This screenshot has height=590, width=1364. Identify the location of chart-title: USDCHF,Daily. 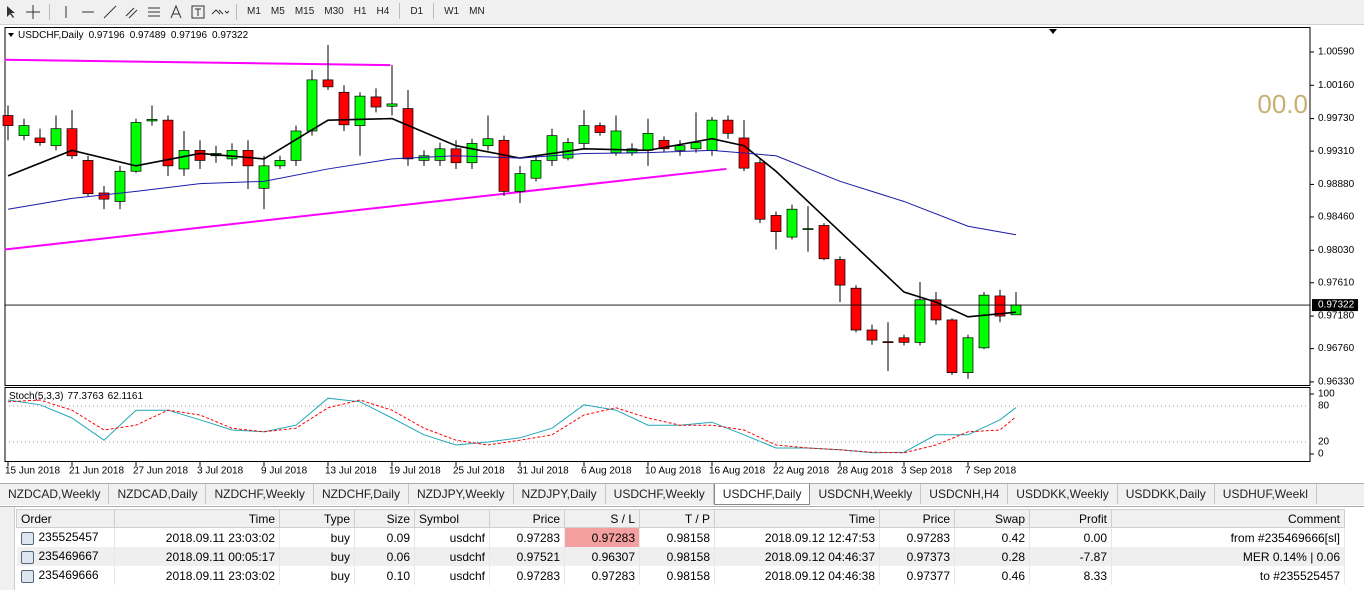
(51, 35).